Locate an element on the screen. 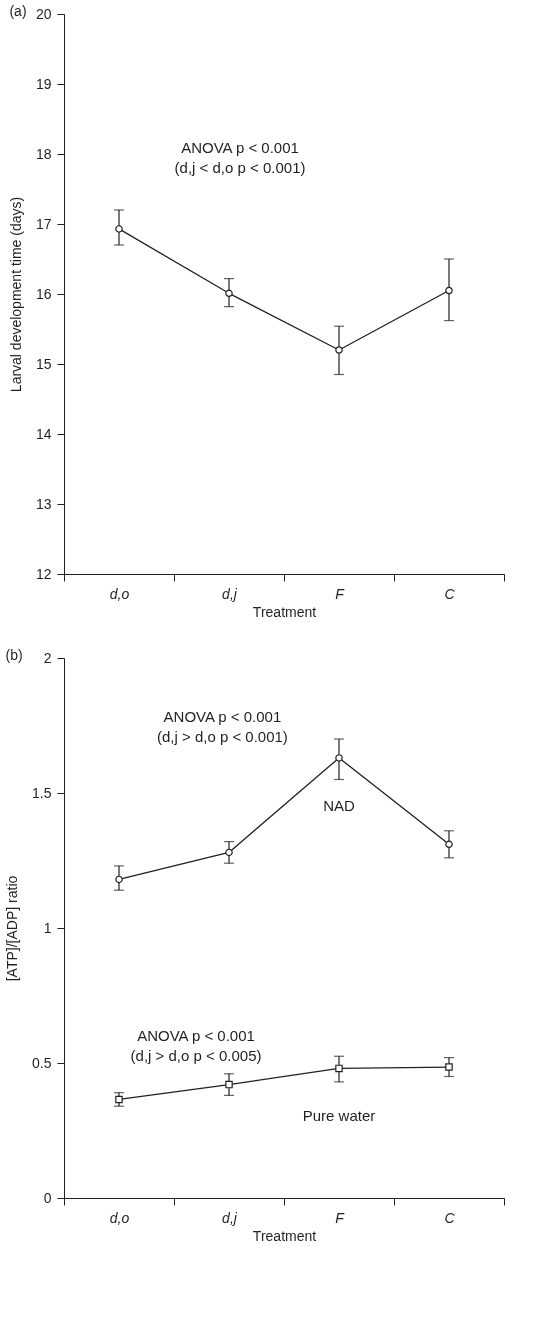 The image size is (538, 1331). y-tick-label: 19 is located at coordinates (43, 83).